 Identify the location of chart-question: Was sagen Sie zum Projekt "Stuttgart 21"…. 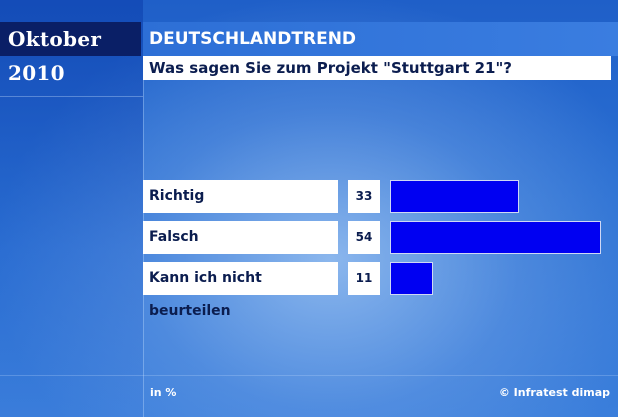
(377, 68).